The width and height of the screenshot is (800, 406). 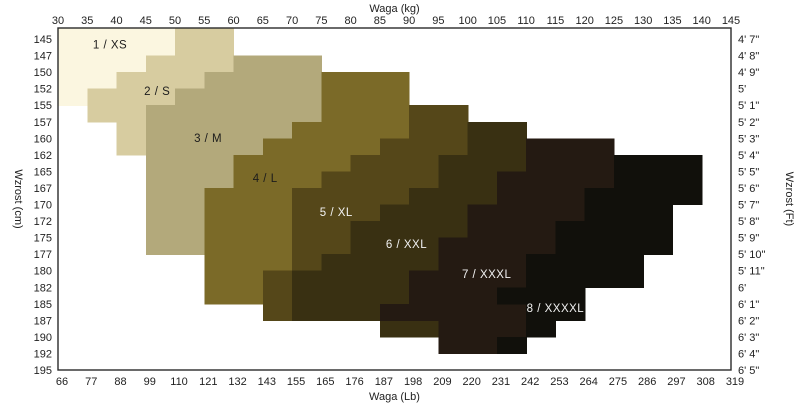 What do you see at coordinates (748, 40) in the screenshot?
I see `tick-ft: 4' 7"` at bounding box center [748, 40].